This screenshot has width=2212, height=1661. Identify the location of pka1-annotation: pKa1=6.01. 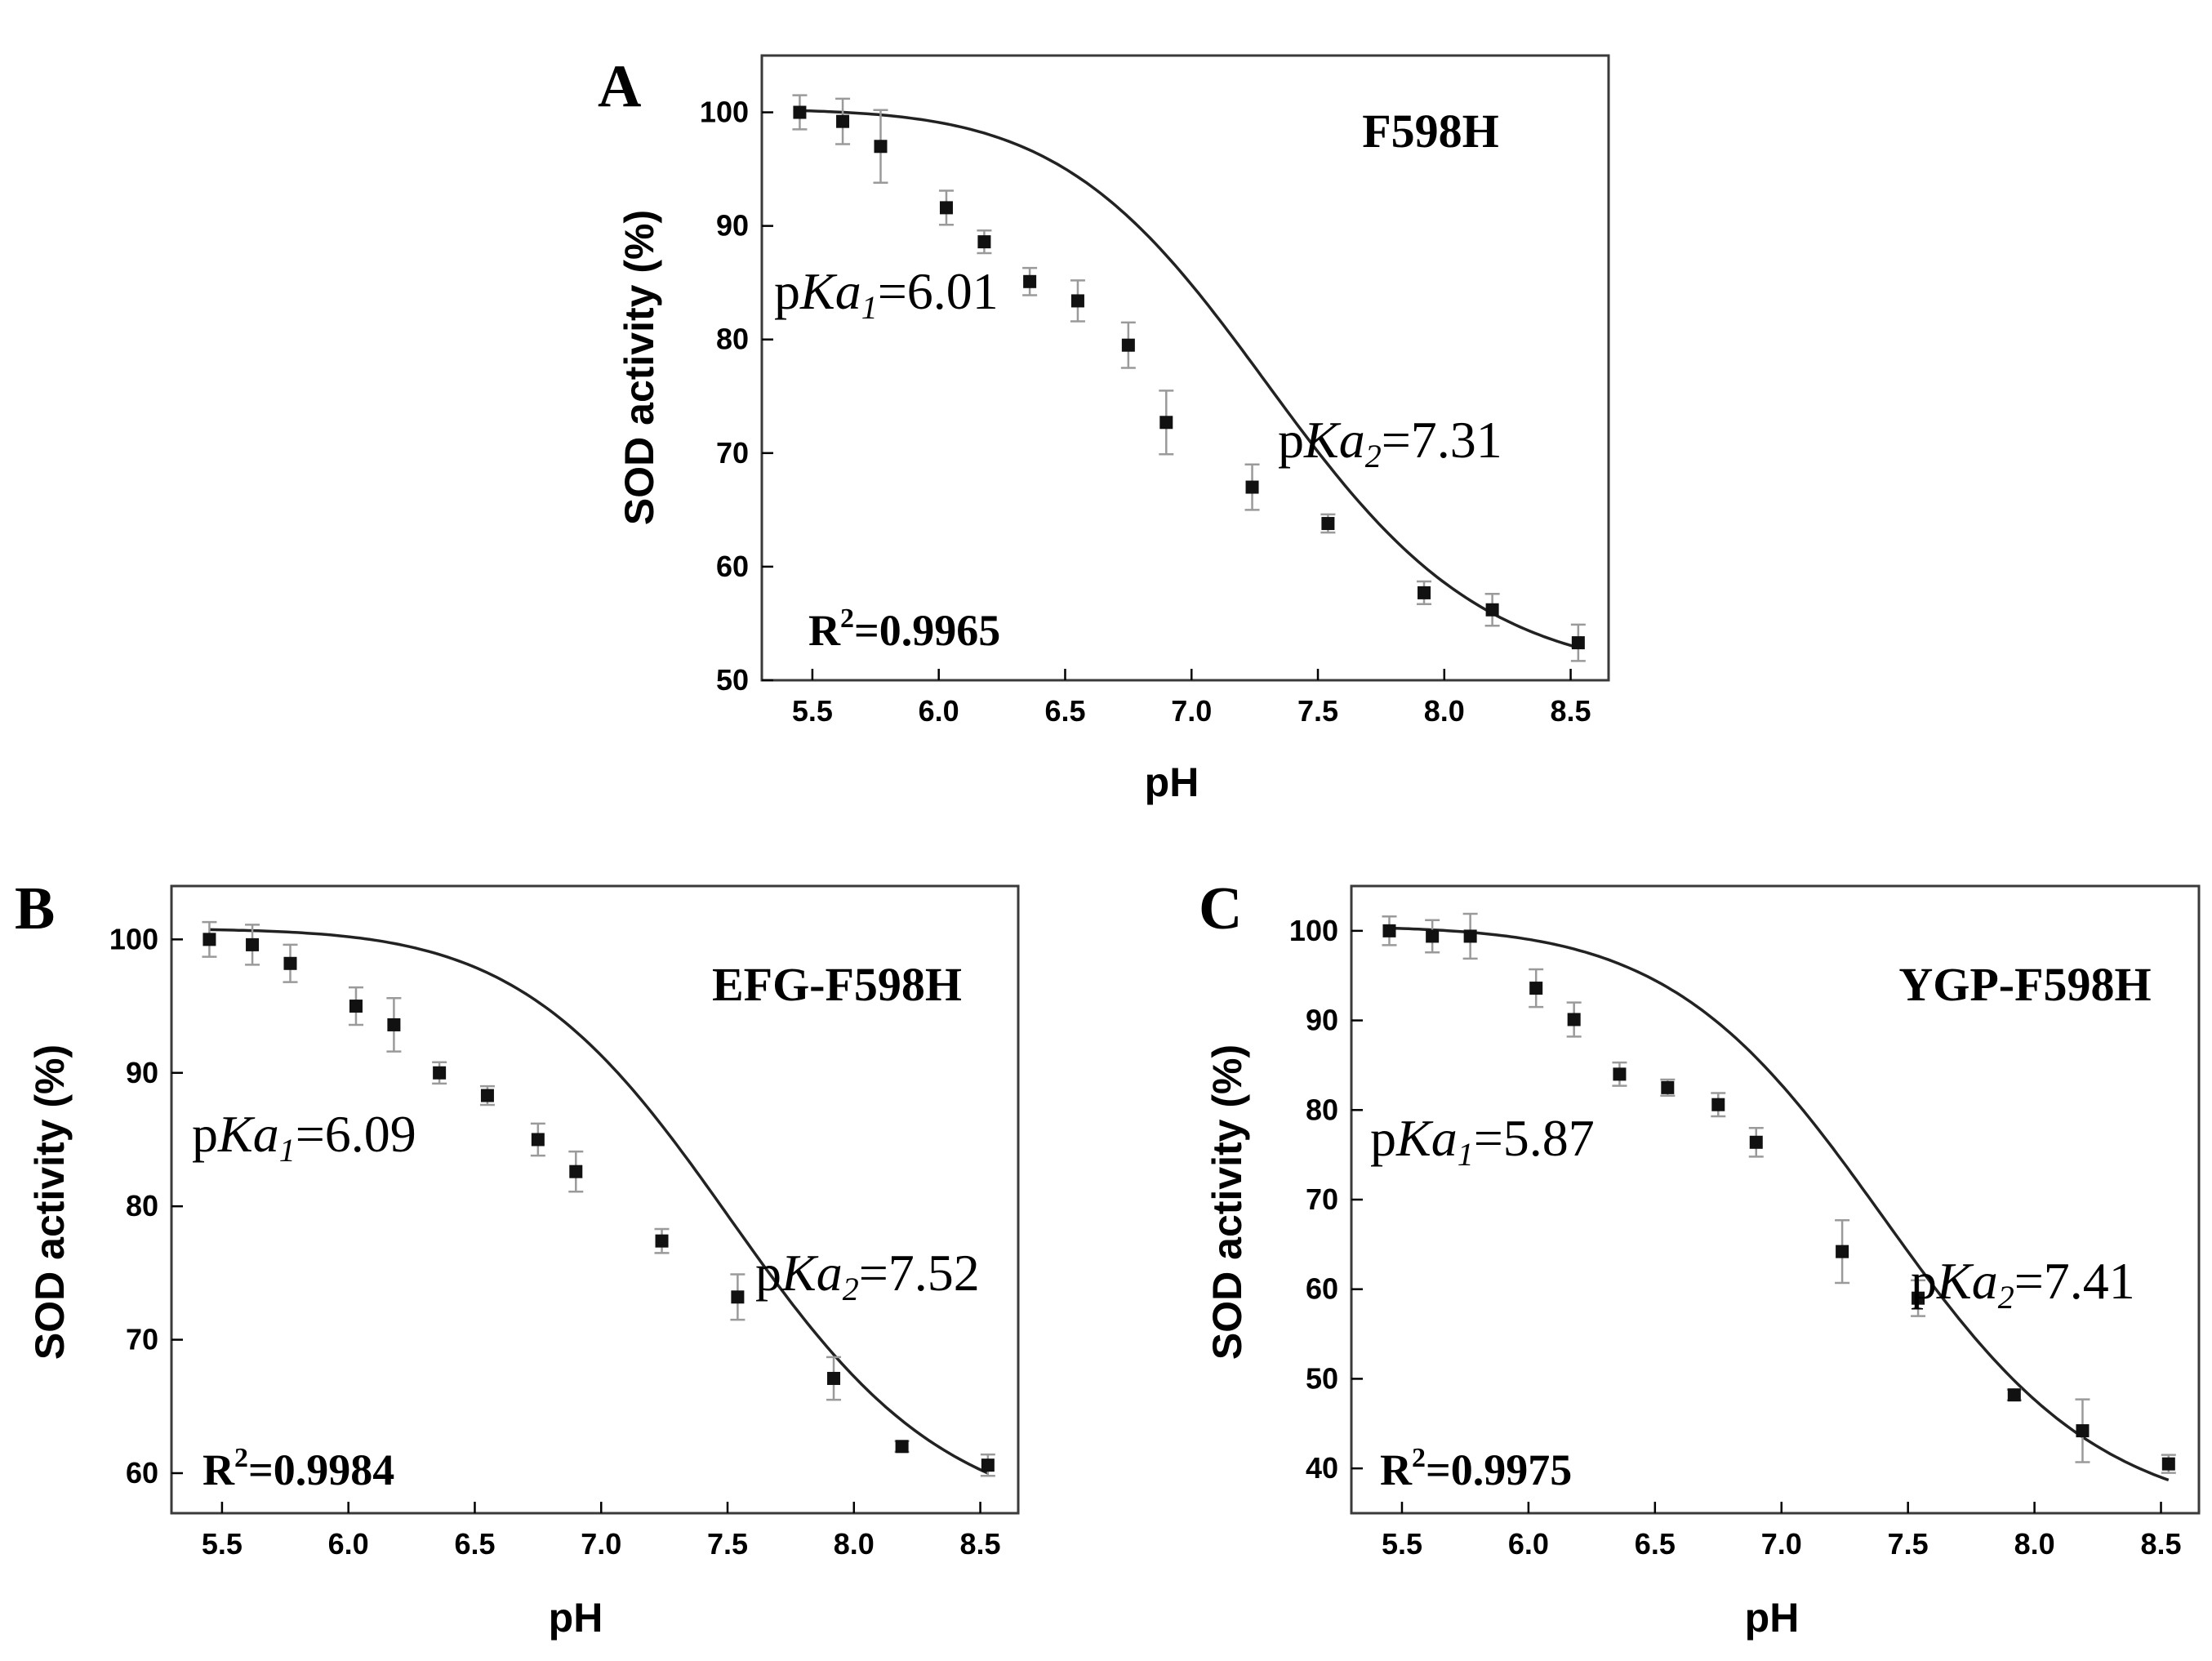
(887, 294).